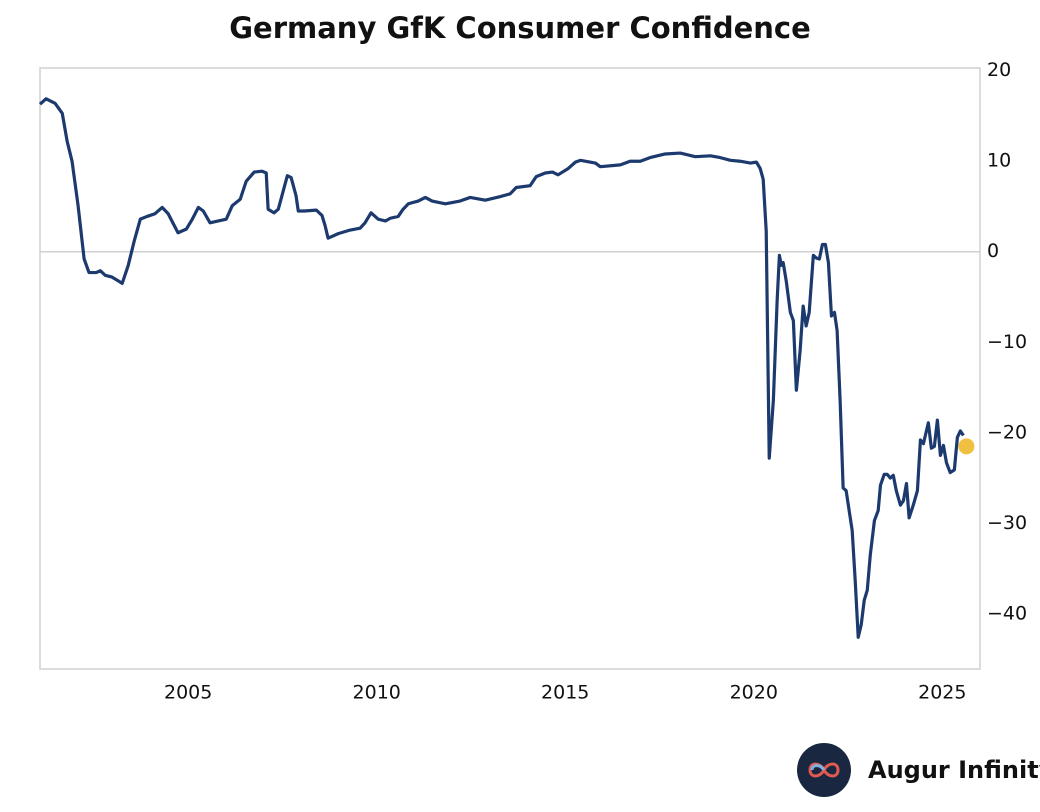 The width and height of the screenshot is (1040, 812). What do you see at coordinates (754, 693) in the screenshot?
I see `x-tick-label: 2020` at bounding box center [754, 693].